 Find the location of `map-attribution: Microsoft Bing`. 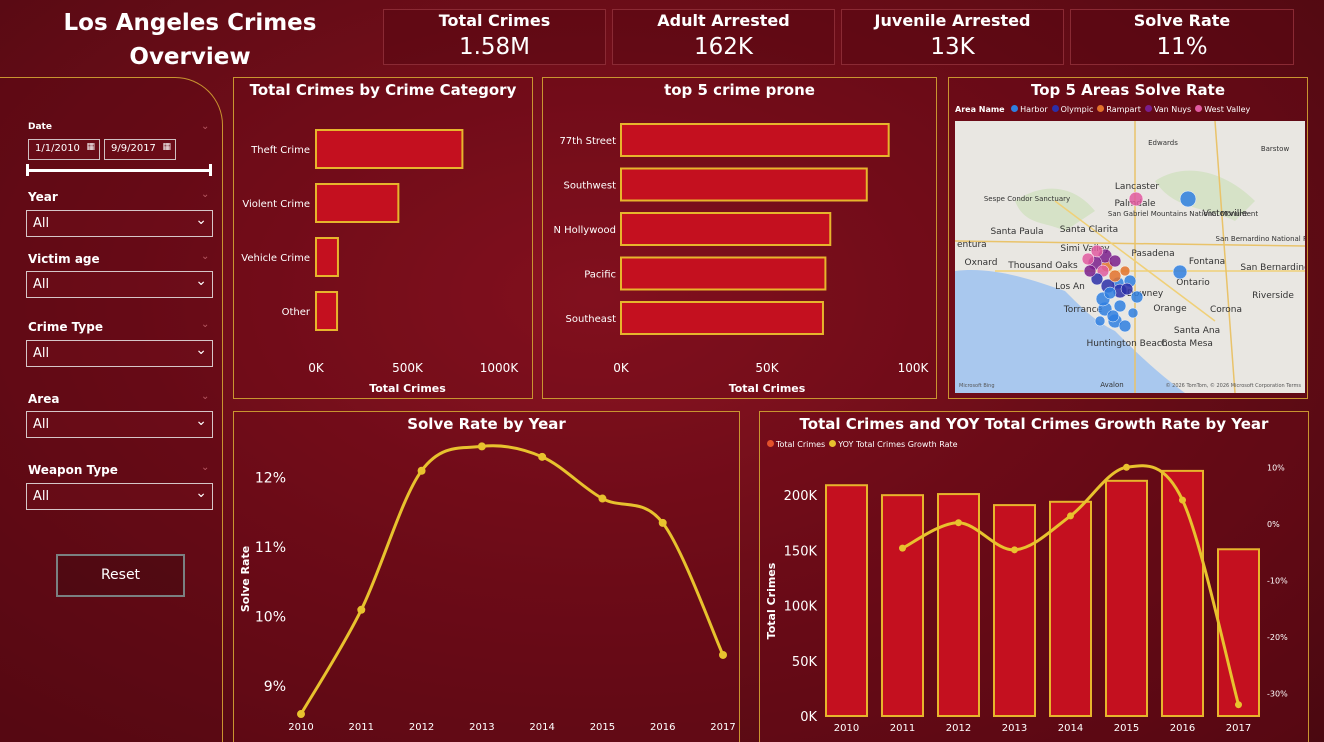

map-attribution: Microsoft Bing is located at coordinates (977, 386).